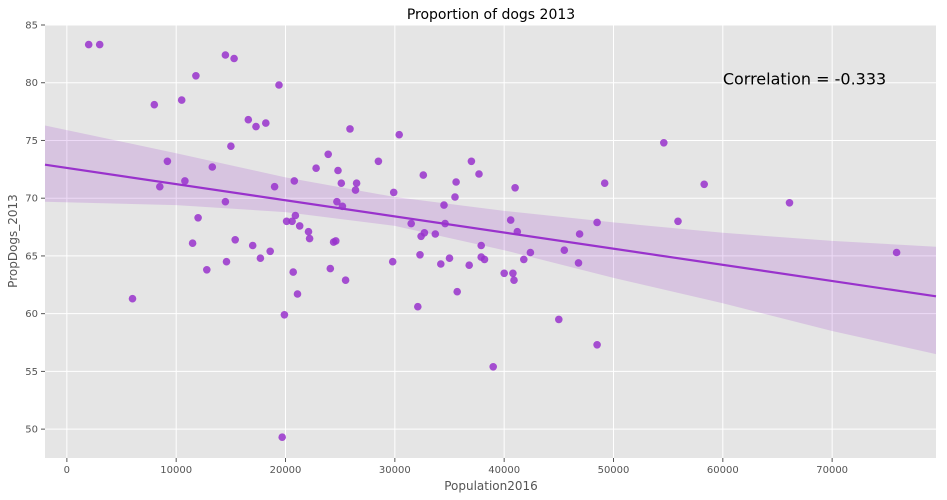 The height and width of the screenshot is (500, 947). Describe the element at coordinates (31, 372) in the screenshot. I see `y-tick-label: 55` at that location.